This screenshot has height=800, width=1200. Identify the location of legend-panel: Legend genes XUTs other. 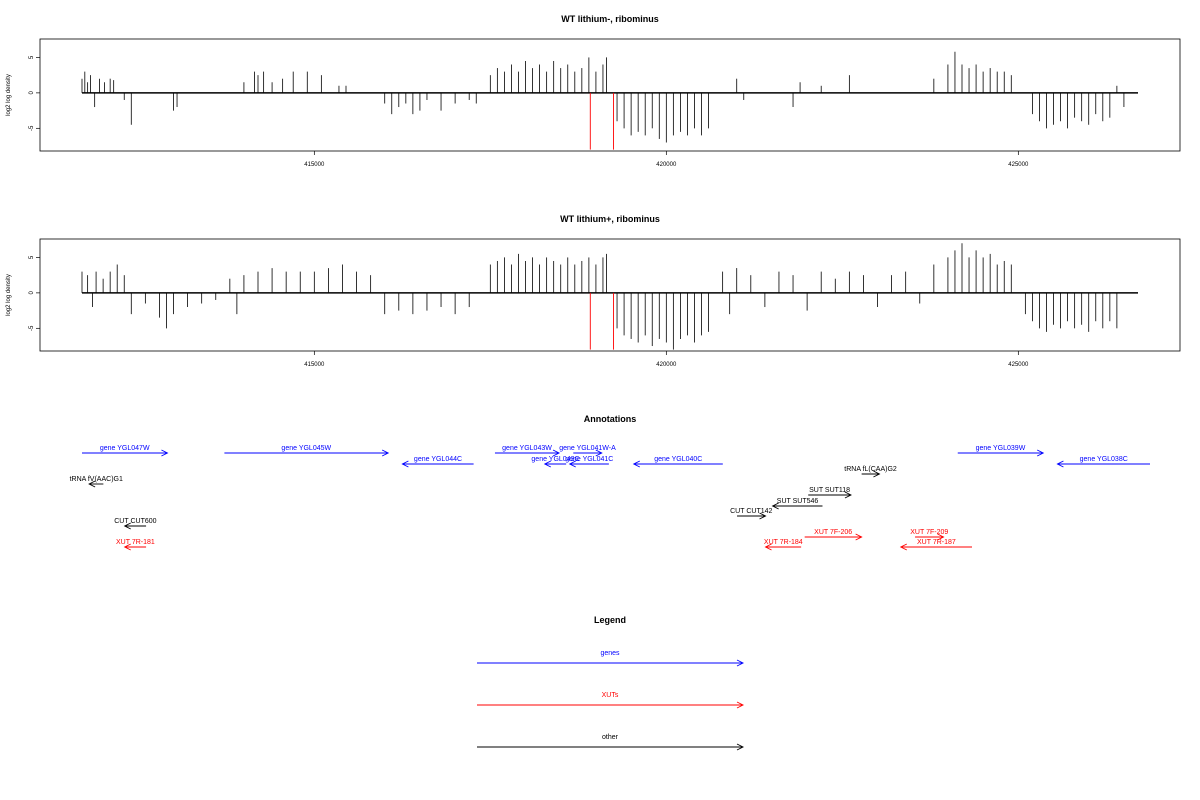
(611, 683).